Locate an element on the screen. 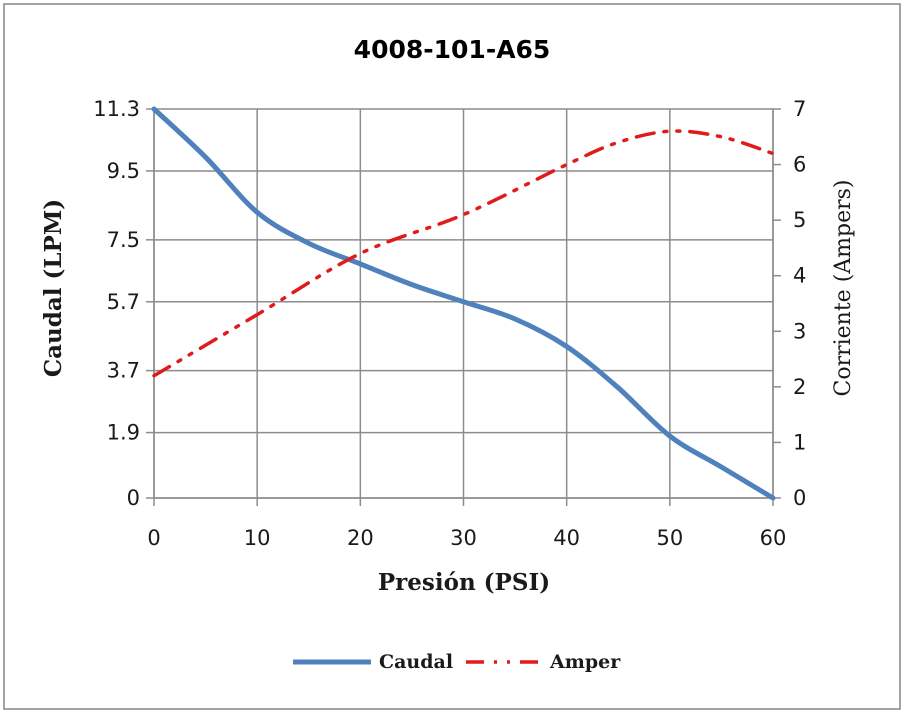  x-tick-label: 10 is located at coordinates (257, 538).